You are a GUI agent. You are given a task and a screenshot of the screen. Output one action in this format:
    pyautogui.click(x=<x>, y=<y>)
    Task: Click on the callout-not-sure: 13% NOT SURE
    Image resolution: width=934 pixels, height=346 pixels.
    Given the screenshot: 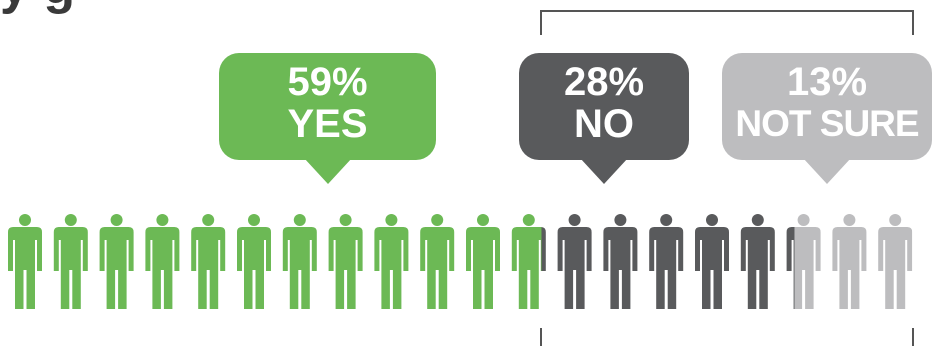 What is the action you would take?
    pyautogui.click(x=827, y=118)
    